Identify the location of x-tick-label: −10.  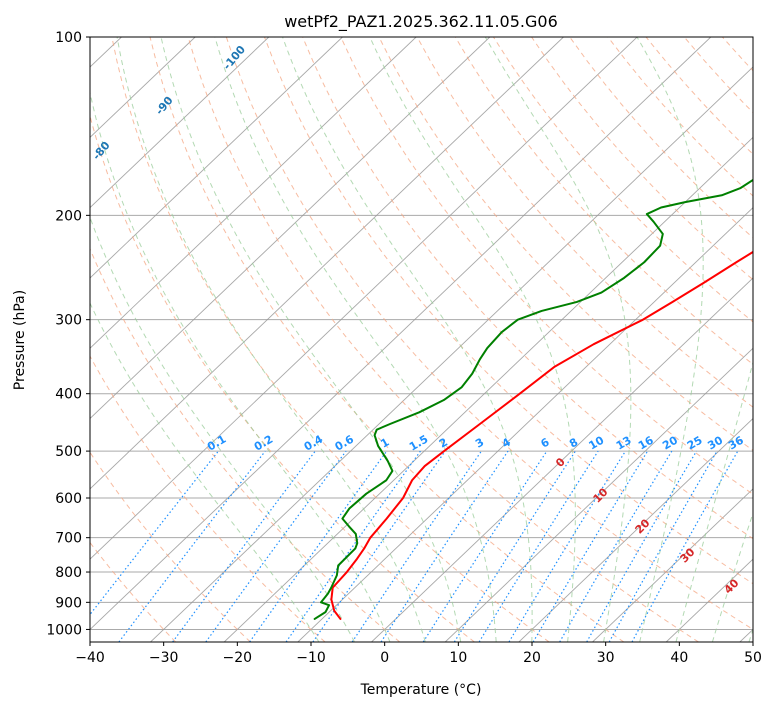
(311, 658).